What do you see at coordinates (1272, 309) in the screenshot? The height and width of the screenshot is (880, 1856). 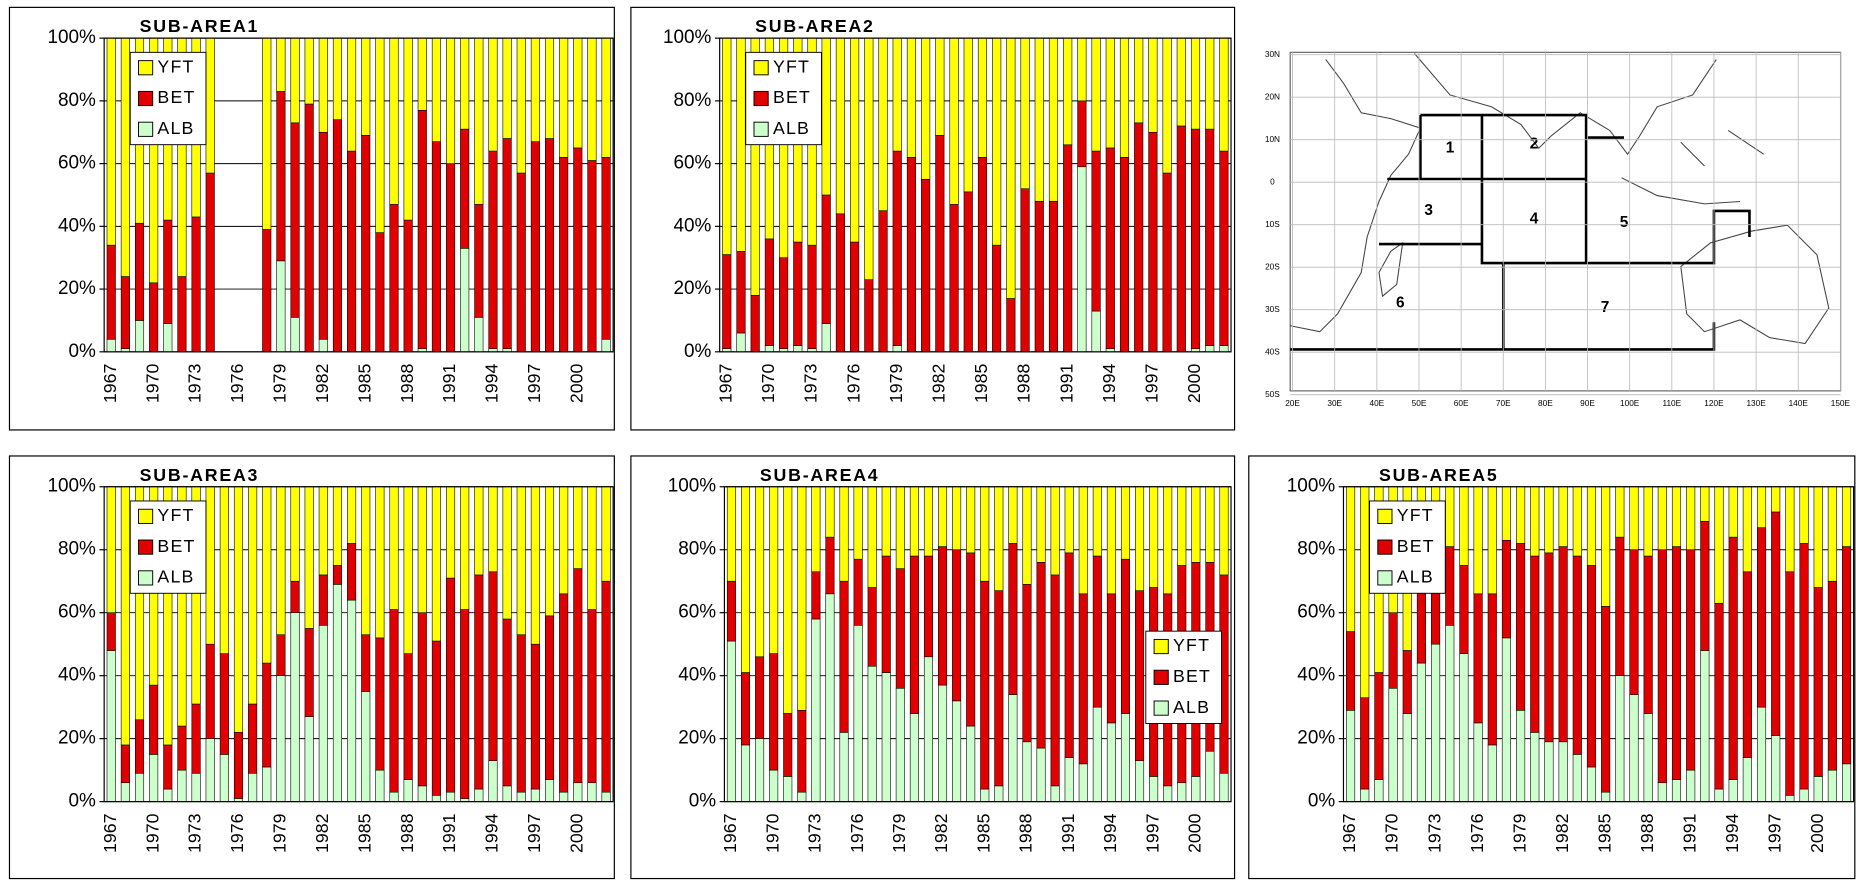 I see `lat-label: 30S` at bounding box center [1272, 309].